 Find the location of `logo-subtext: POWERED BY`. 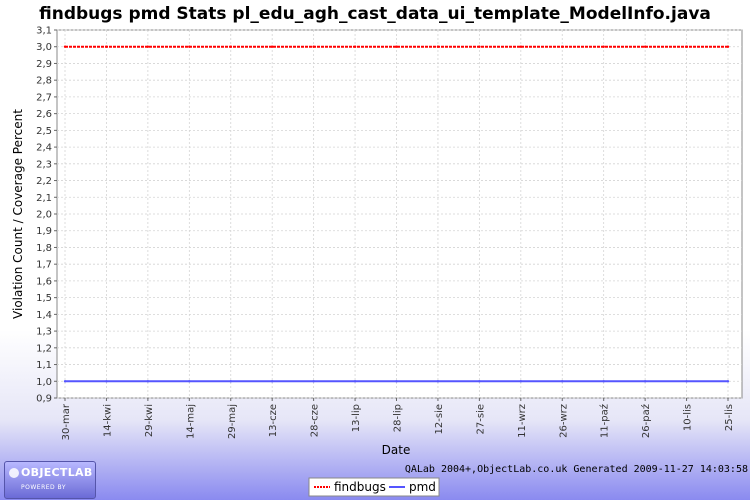

logo-subtext: POWERED BY is located at coordinates (44, 487).